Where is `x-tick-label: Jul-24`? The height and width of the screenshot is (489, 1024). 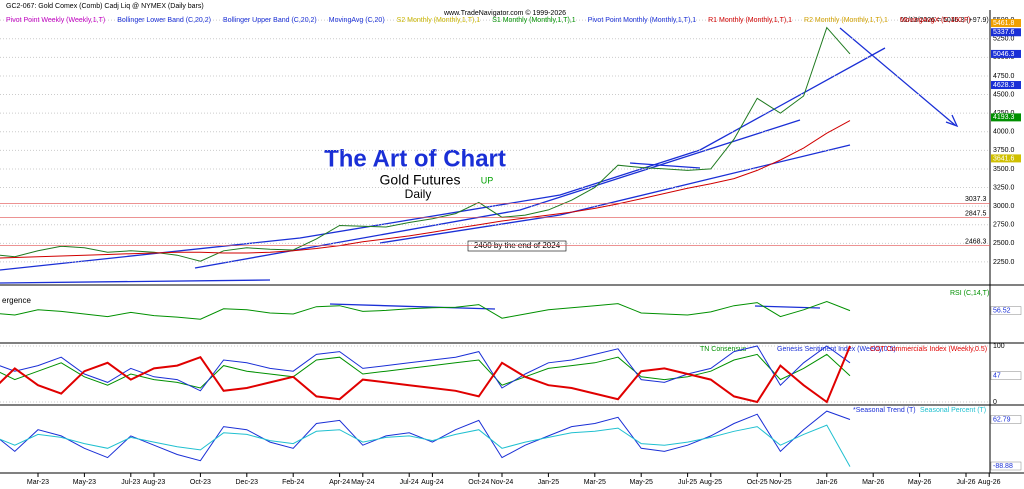 x-tick-label: Jul-24 is located at coordinates (409, 482).